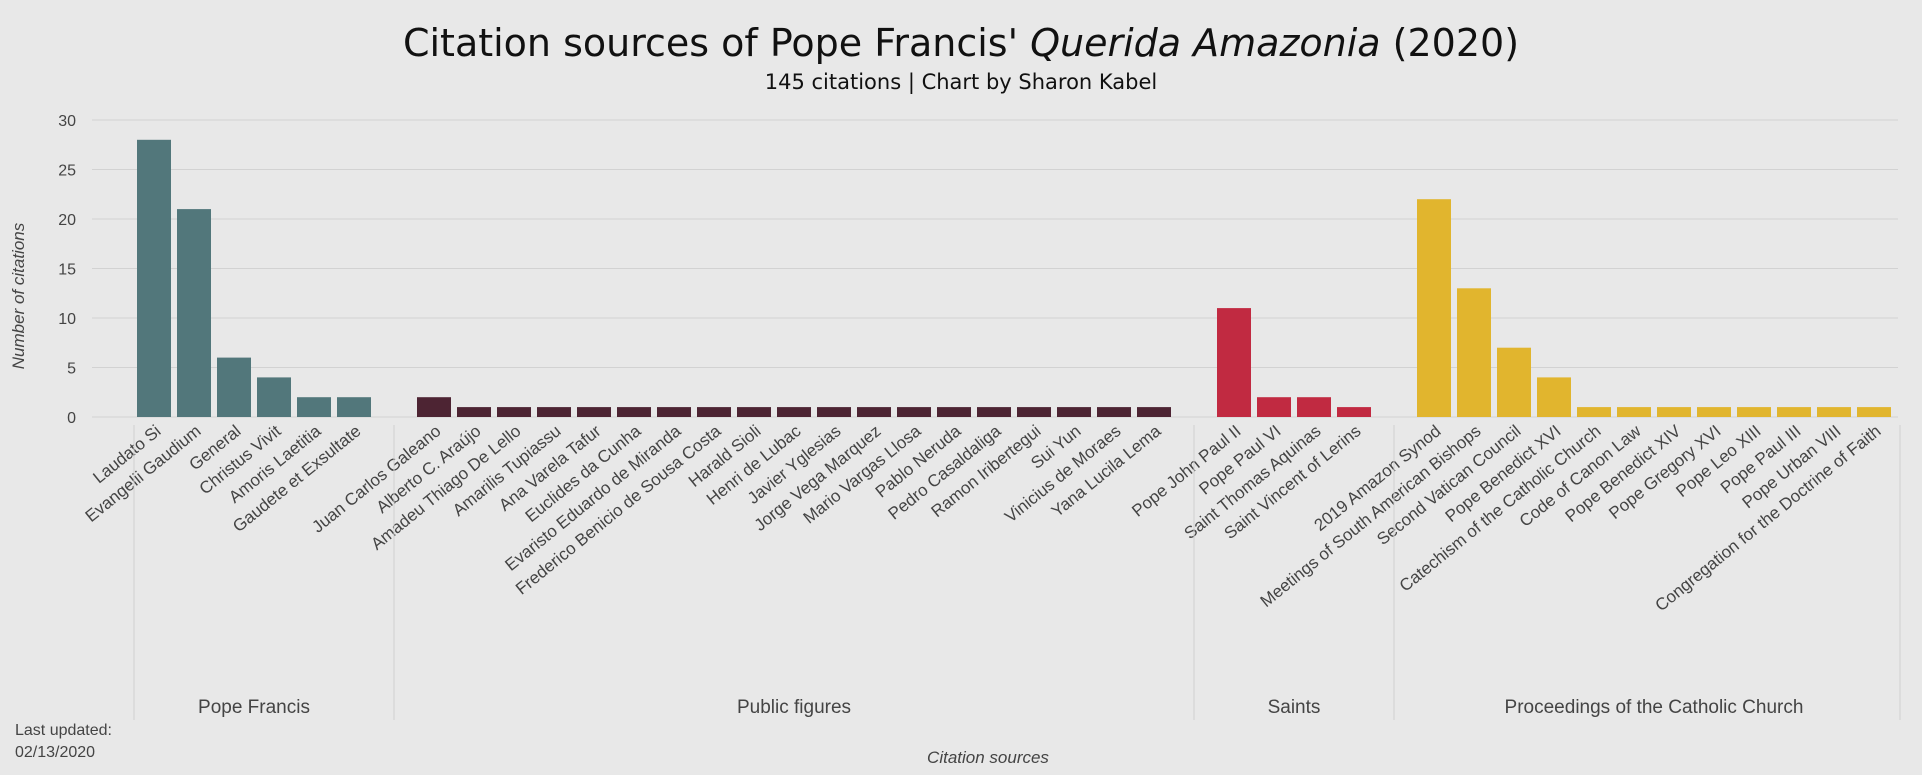 This screenshot has width=1922, height=775. What do you see at coordinates (1294, 707) in the screenshot?
I see `group-label: Saints` at bounding box center [1294, 707].